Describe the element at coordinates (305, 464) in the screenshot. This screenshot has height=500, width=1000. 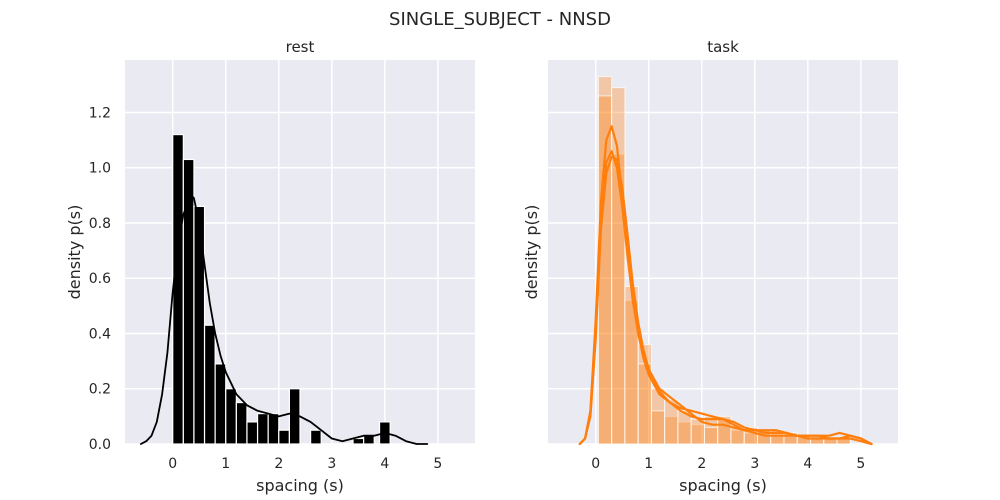
I see `x-tick-labels-rest: 0 1 2 3 4 5` at that location.